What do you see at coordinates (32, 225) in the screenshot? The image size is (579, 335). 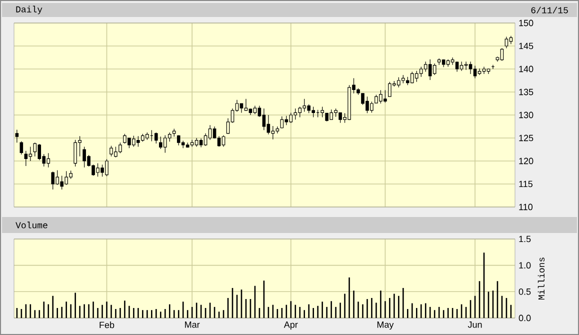 I see `chart-title: Volume` at bounding box center [32, 225].